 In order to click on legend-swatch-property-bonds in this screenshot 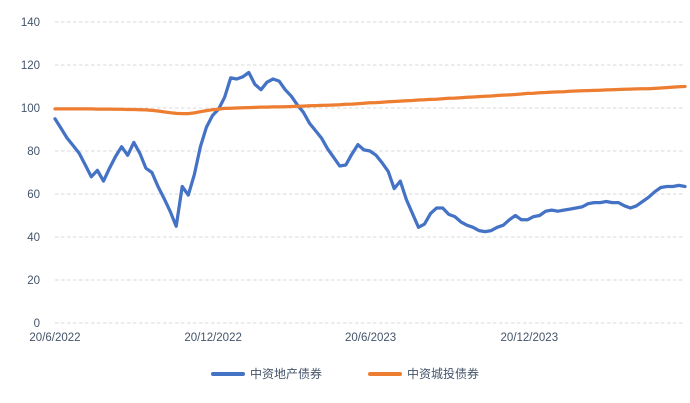, I will do `click(227, 374)`.